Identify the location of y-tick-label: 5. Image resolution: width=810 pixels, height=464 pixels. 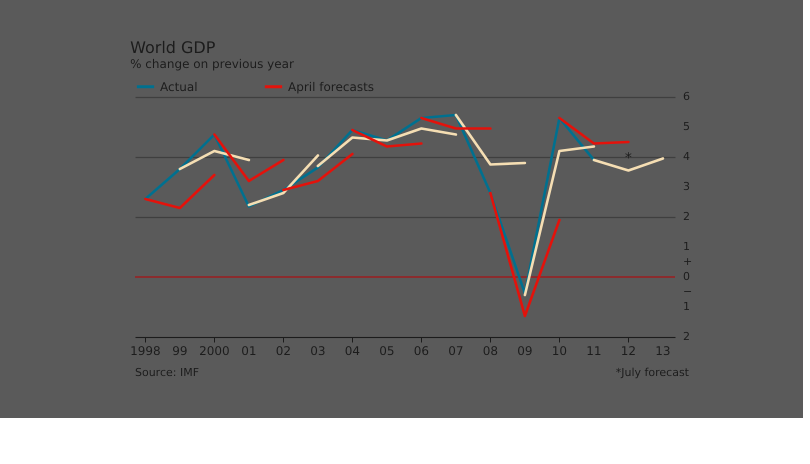
(686, 126).